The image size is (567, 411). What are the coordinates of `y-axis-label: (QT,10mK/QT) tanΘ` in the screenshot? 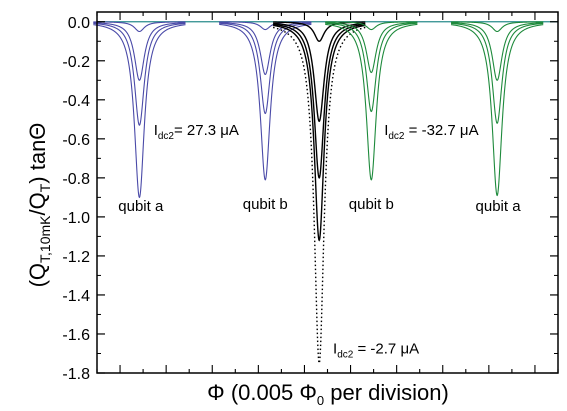 It's located at (39, 205).